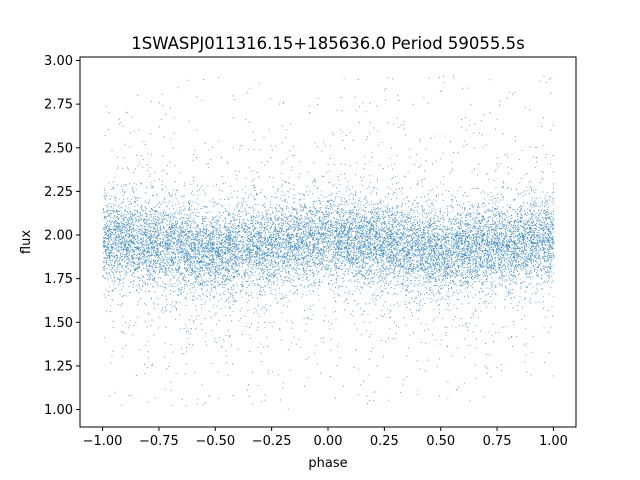 The image size is (640, 480). What do you see at coordinates (384, 441) in the screenshot?
I see `x-tick-label: 0.25` at bounding box center [384, 441].